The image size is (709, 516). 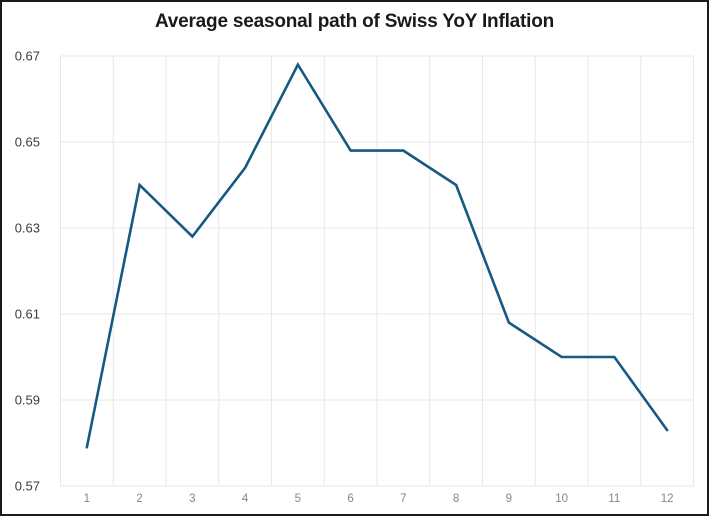 What do you see at coordinates (298, 499) in the screenshot?
I see `x-axis-tick-label: 5` at bounding box center [298, 499].